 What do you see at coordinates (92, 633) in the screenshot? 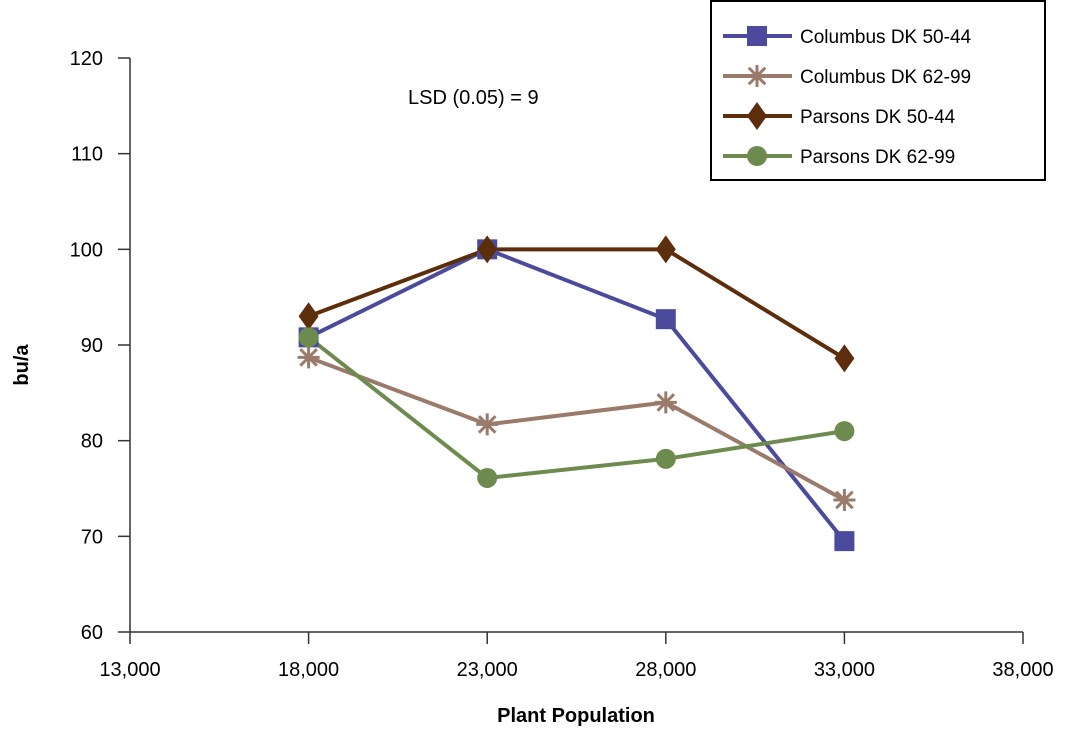
I see `y-tick-label: 60` at bounding box center [92, 633].